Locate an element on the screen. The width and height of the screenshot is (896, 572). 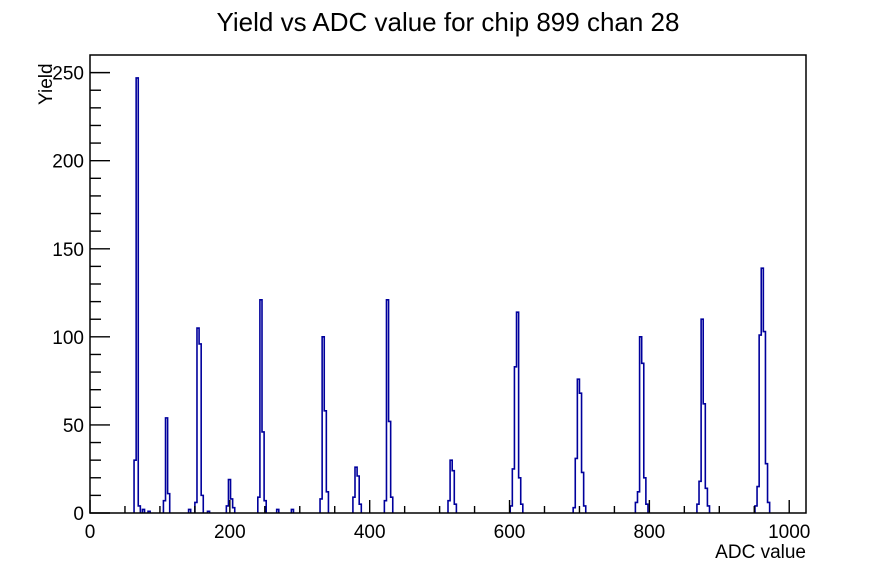
y-tick-label: 100 is located at coordinates (68, 338).